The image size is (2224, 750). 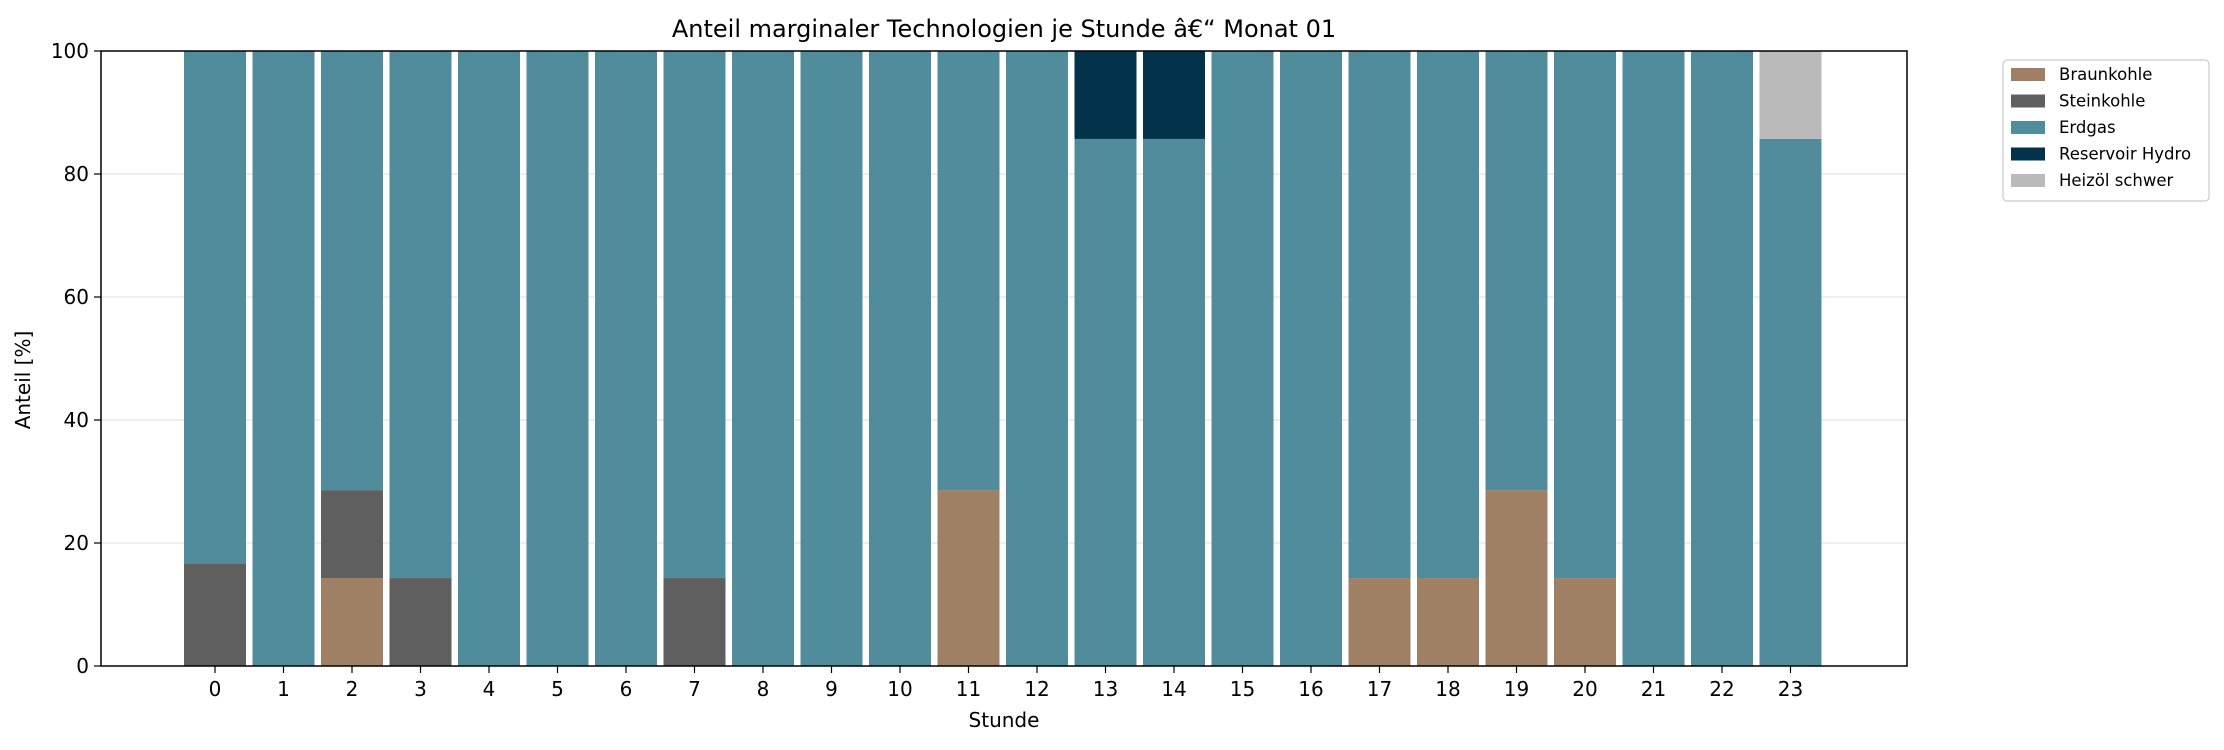 I want to click on x-tick-label: 14, so click(x=1173, y=689).